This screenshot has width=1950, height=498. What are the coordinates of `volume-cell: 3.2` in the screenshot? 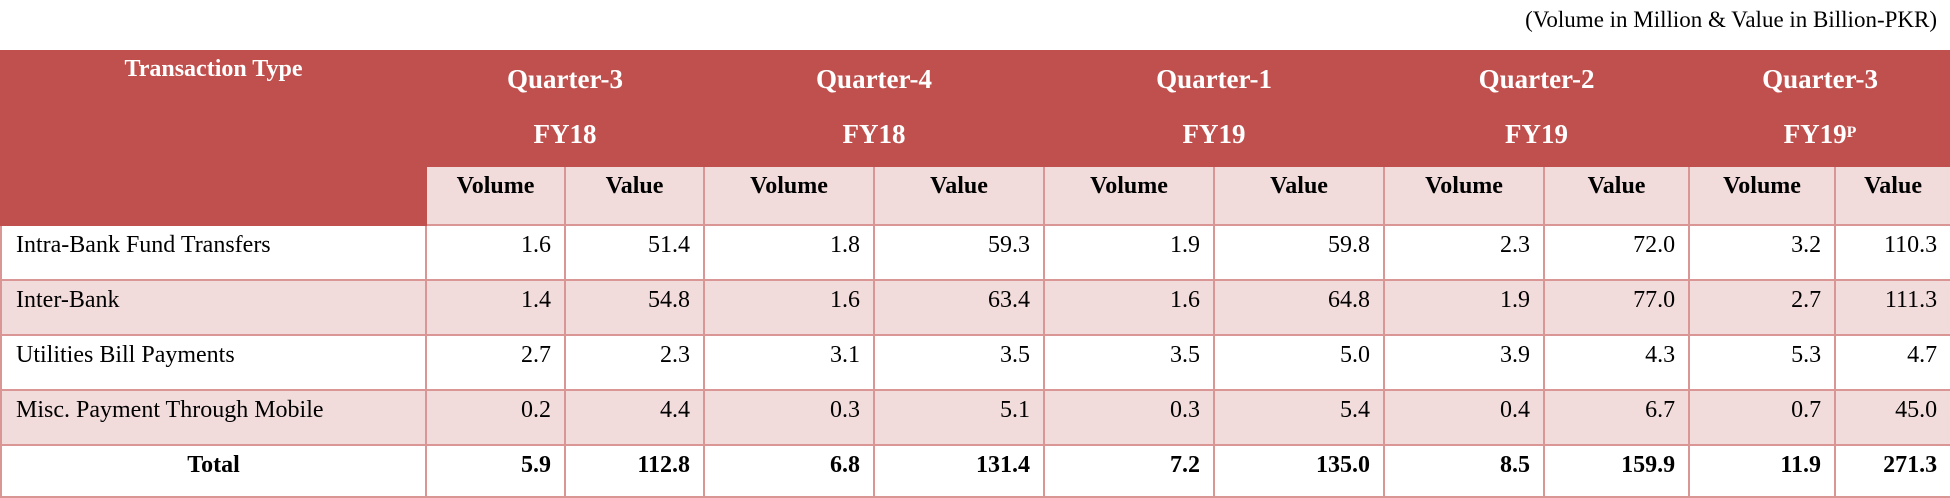 It's located at (1762, 252).